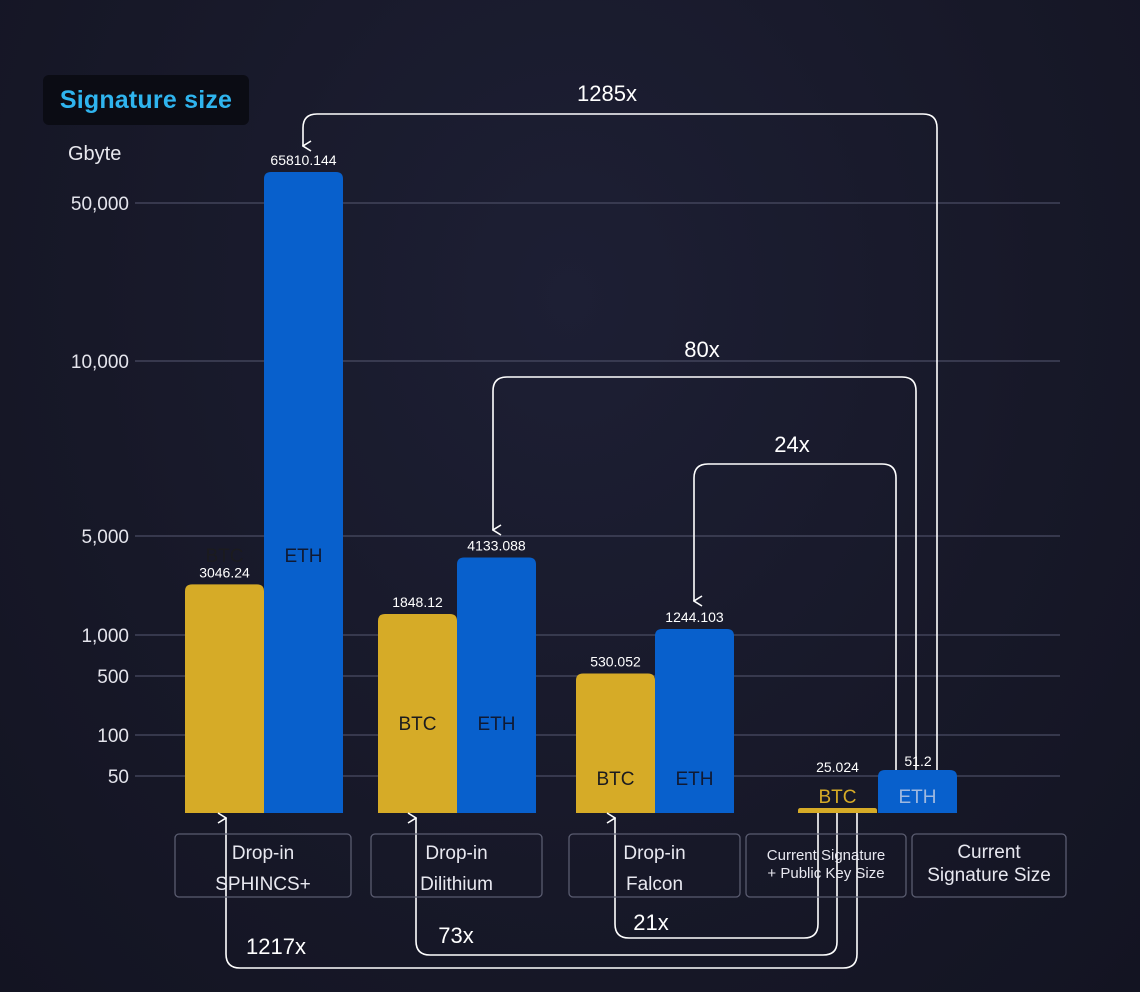  I want to click on category-label: Falcon, so click(654, 884).